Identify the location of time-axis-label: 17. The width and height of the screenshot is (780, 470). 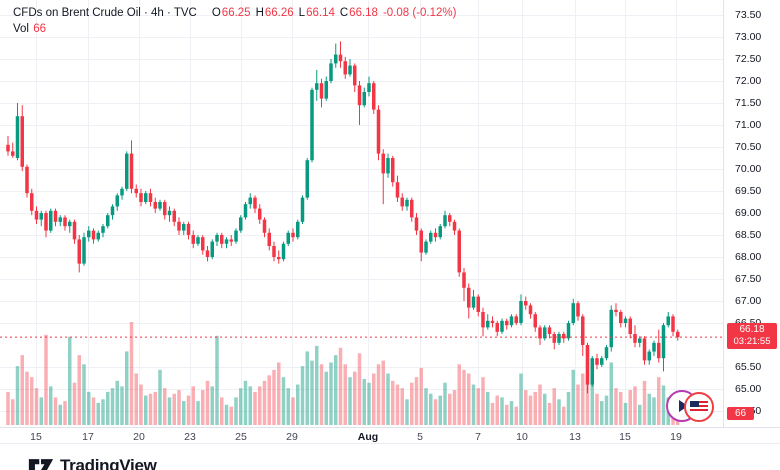
(88, 437).